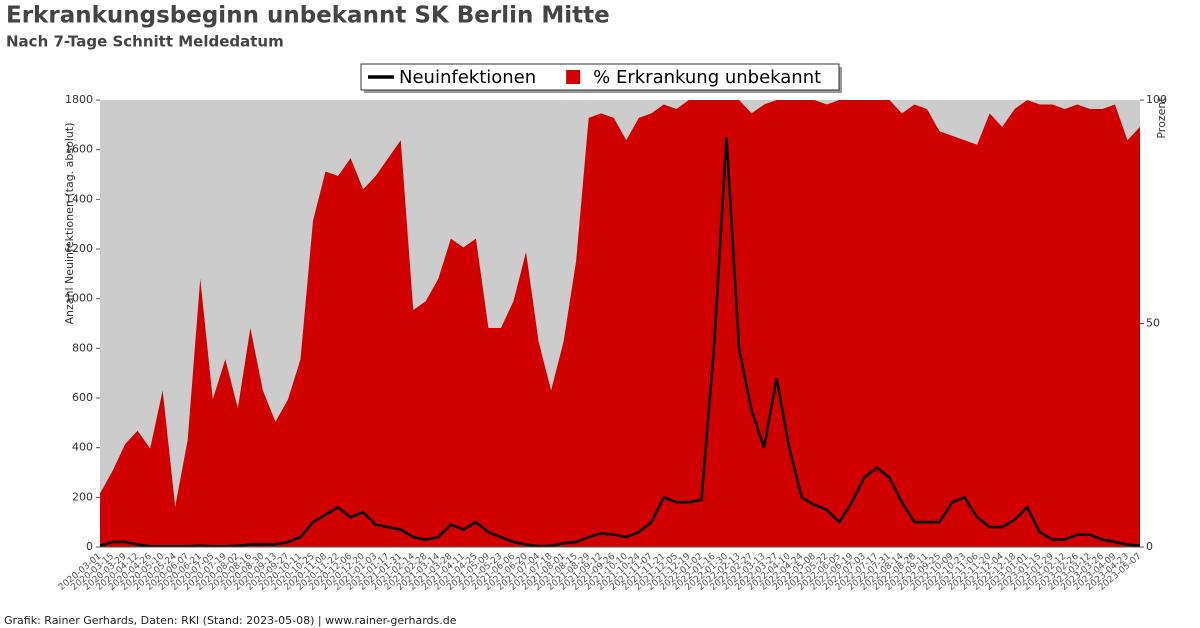 The height and width of the screenshot is (628, 1200). What do you see at coordinates (79, 298) in the screenshot?
I see `y-tick-label: 1000` at bounding box center [79, 298].